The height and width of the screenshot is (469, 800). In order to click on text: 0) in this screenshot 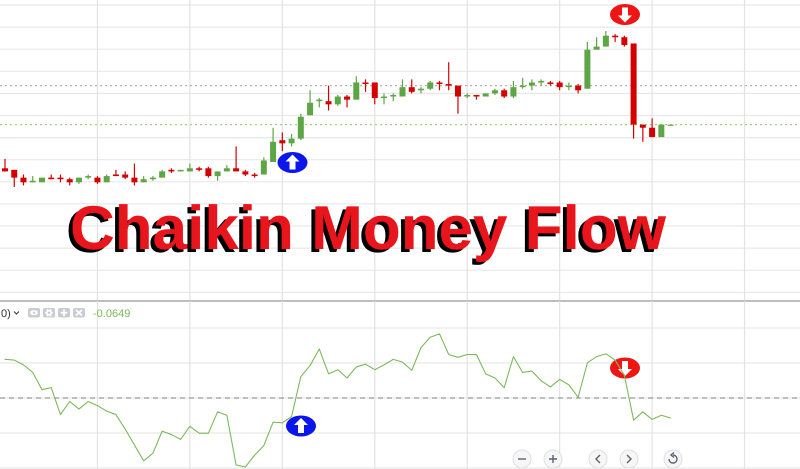, I will do `click(6, 314)`.